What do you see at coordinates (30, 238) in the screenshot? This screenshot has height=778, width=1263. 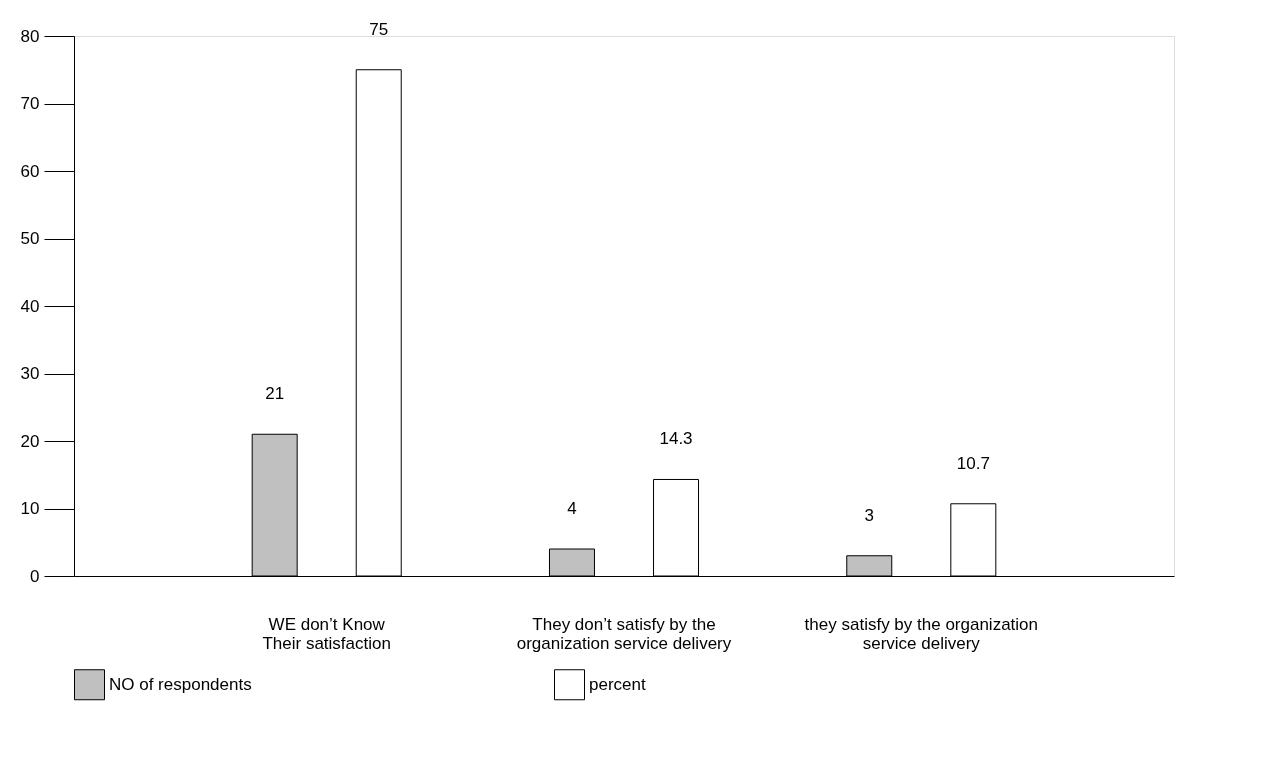 I see `y-tick-label: 50` at bounding box center [30, 238].